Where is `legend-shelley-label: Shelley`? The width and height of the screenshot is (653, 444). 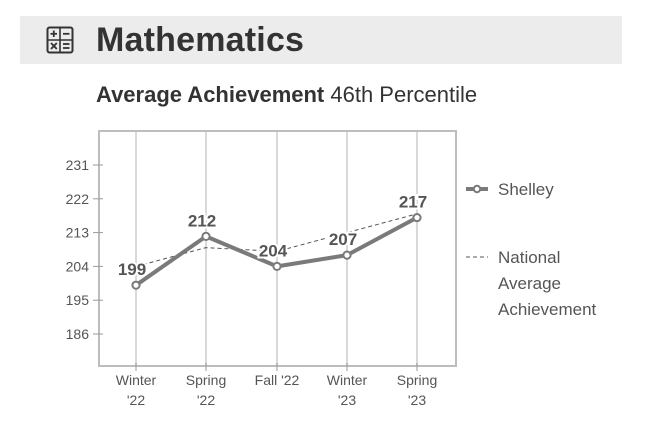
legend-shelley-label: Shelley is located at coordinates (526, 189).